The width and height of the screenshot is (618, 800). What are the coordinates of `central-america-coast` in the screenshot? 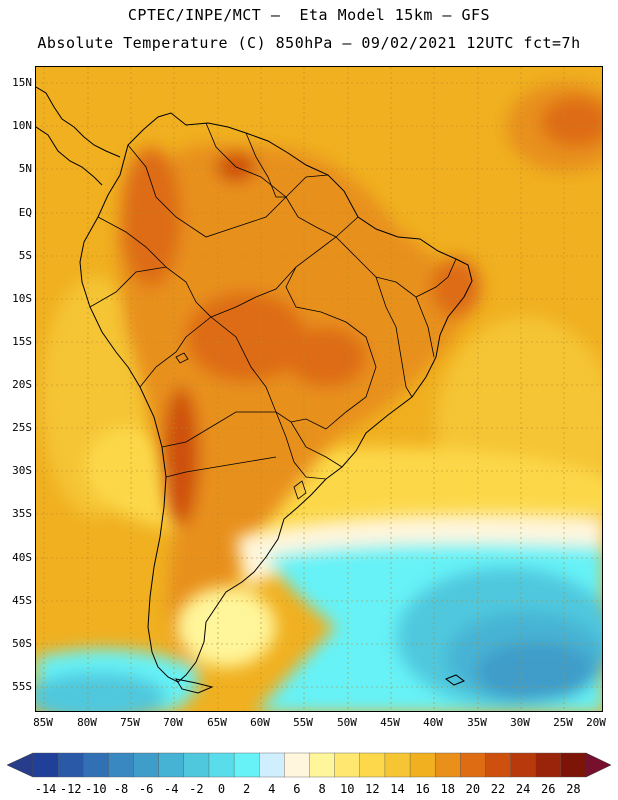 It's located at (78, 122).